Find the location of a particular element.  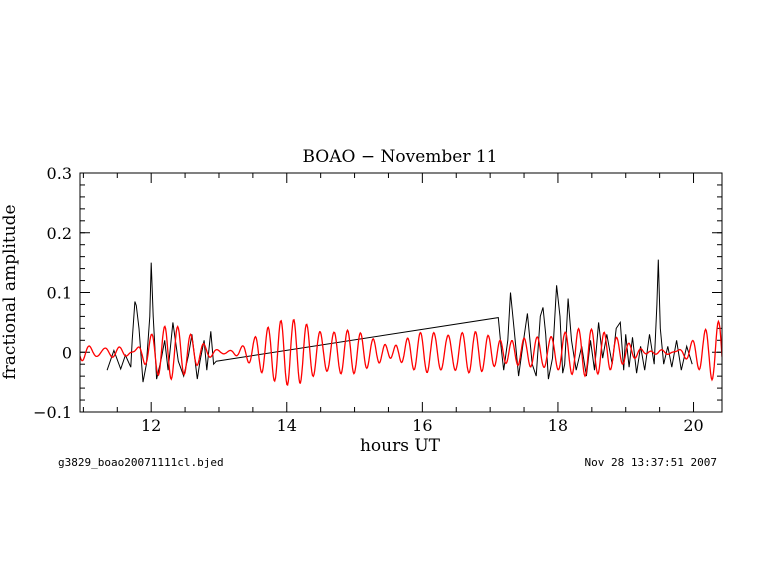

y-axis-label: fractional amplitude is located at coordinates (10, 291).